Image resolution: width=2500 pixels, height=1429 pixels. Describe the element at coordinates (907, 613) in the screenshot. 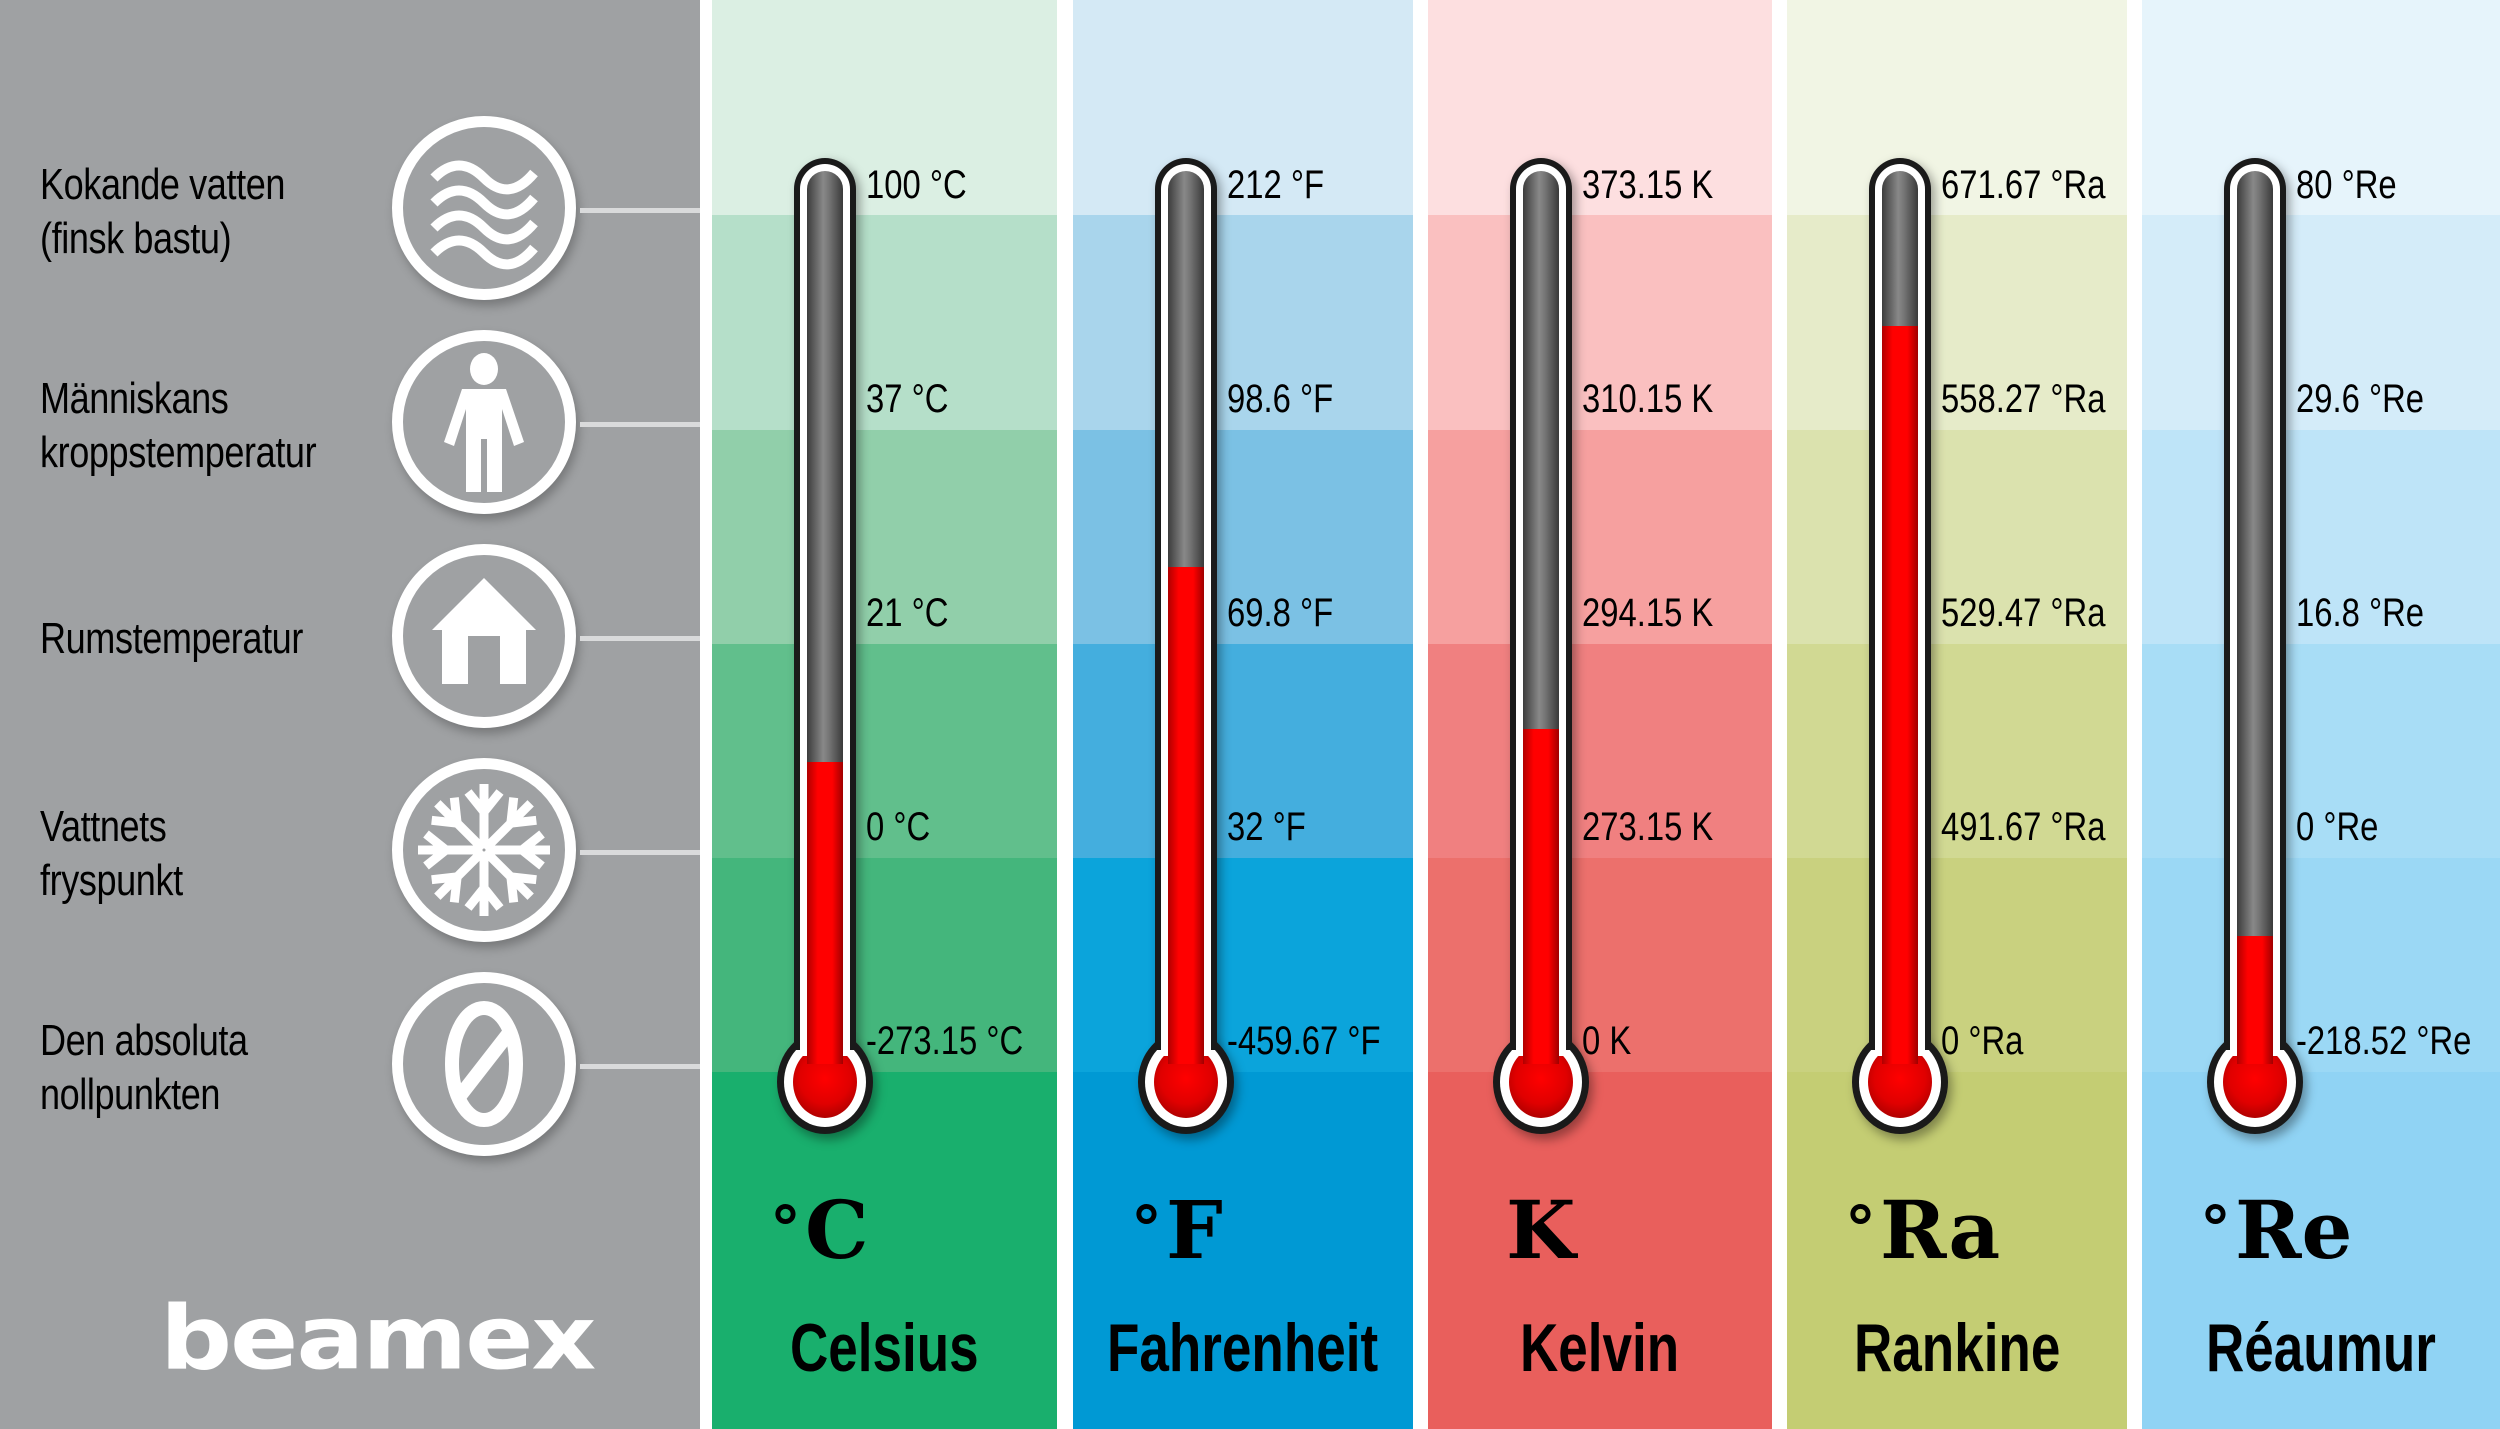

I see `tick-label: 21 °C` at that location.